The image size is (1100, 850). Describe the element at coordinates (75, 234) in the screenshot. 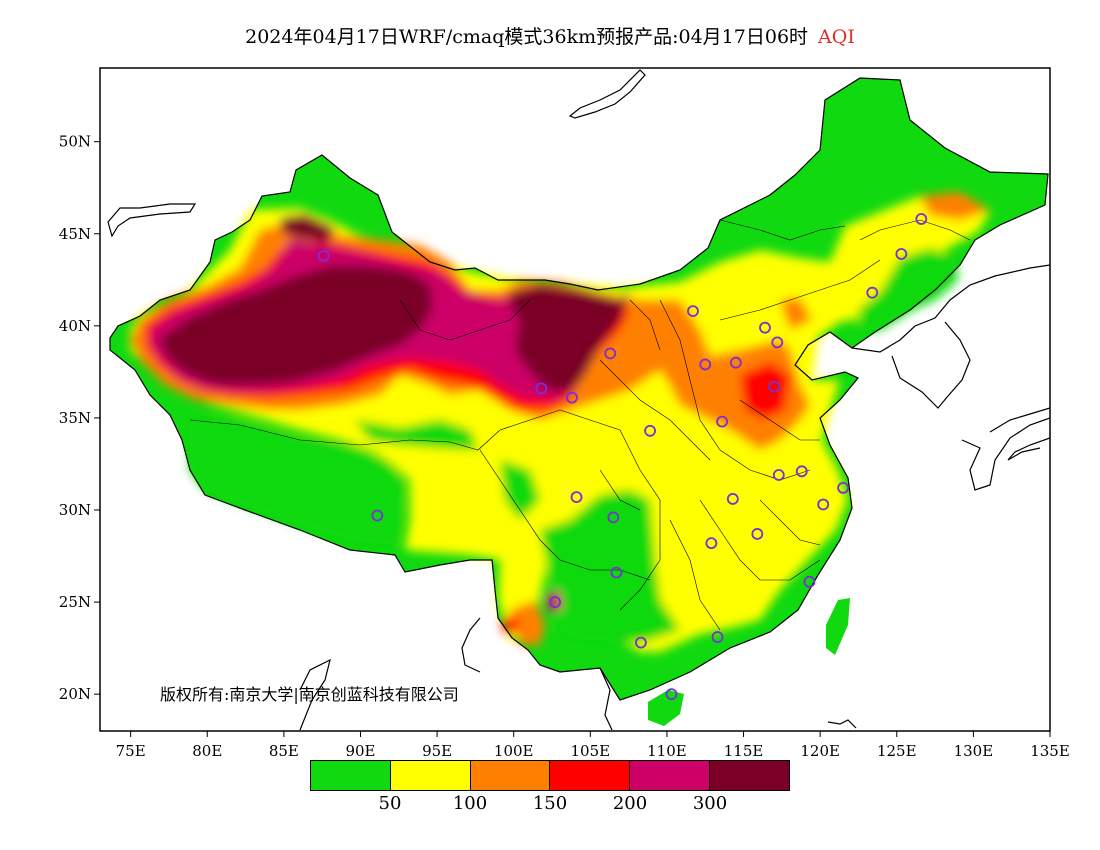

I see `lat-tick-label: 45N` at that location.